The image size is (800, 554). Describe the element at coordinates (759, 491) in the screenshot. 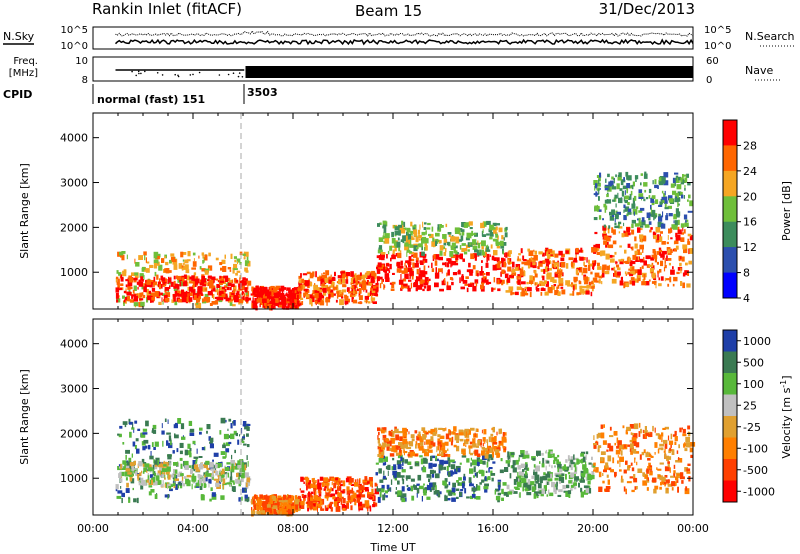

I see `colorbar-tick-label: -1000` at that location.